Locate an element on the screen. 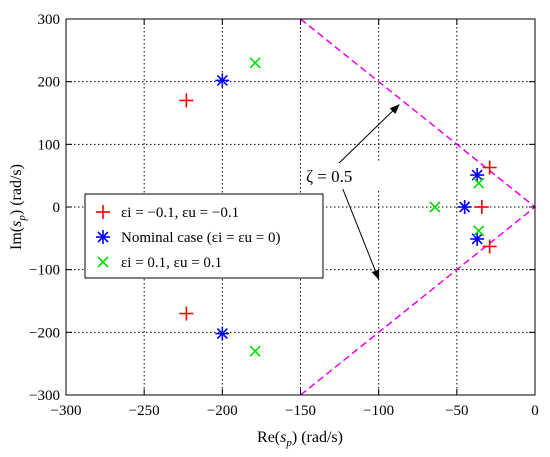 The image size is (550, 457). legend-box is located at coordinates (204, 236).